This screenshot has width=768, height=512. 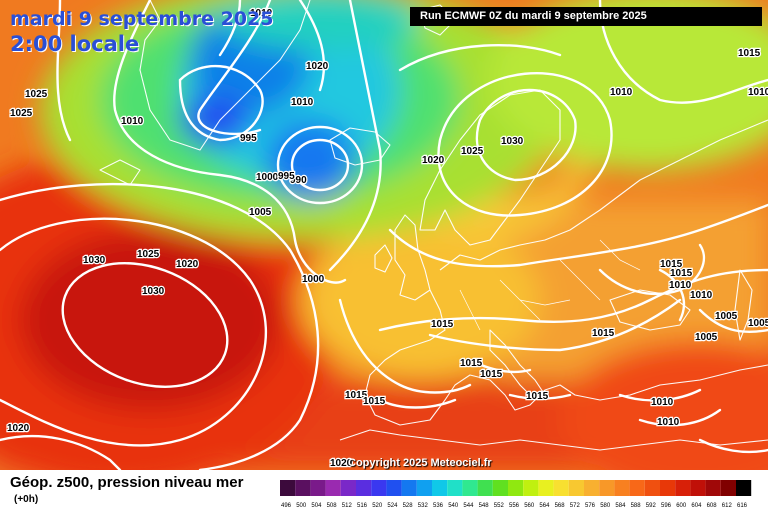 I want to click on legend-tick-label: 584, so click(x=620, y=506).